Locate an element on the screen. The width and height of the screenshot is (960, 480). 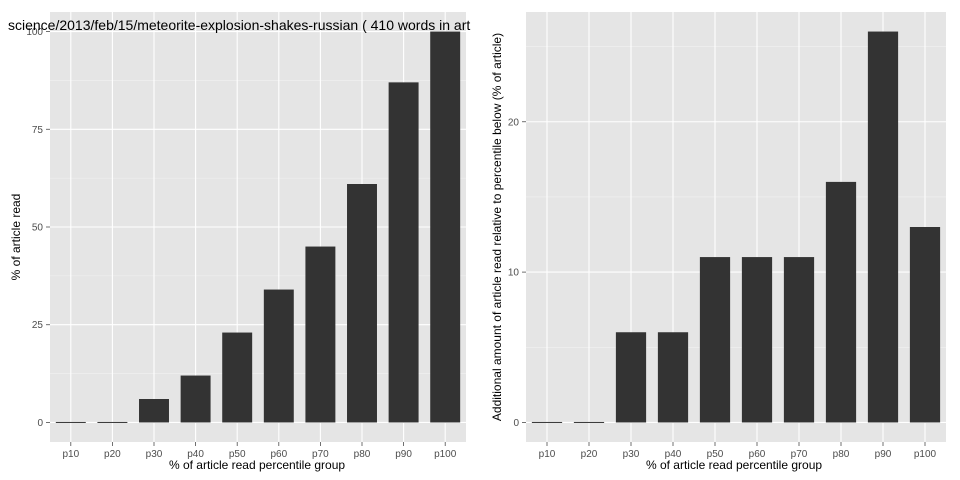
left-y-tick-label: 25 is located at coordinates (38, 325).